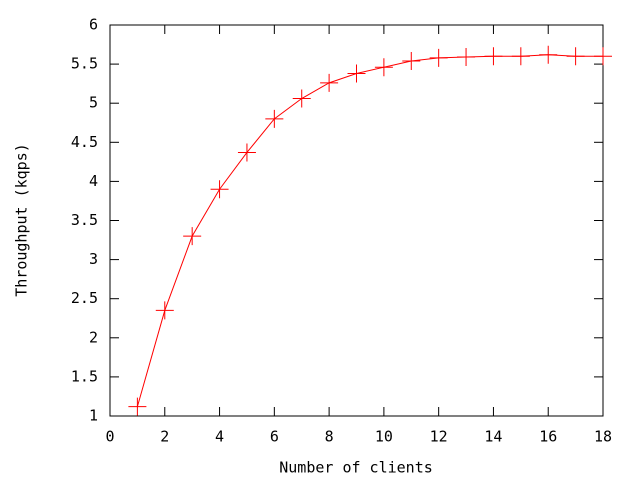  What do you see at coordinates (93, 103) in the screenshot?
I see `y-tick-label: 5` at bounding box center [93, 103].